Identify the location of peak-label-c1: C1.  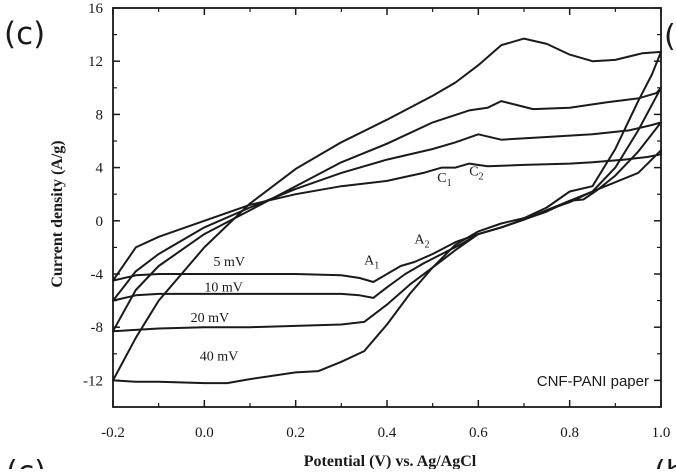
(444, 180).